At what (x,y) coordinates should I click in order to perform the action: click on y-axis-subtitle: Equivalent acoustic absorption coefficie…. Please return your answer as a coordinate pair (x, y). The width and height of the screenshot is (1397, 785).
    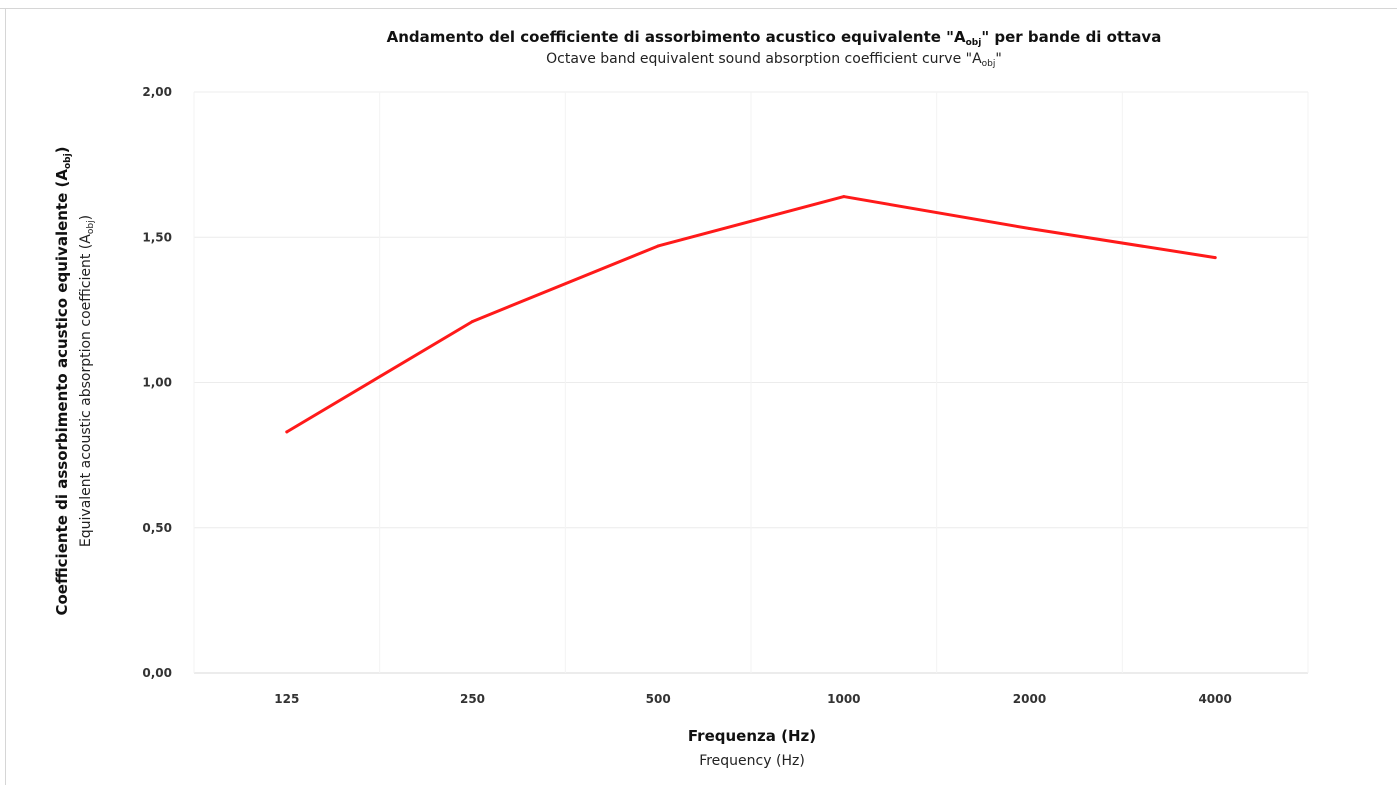
    Looking at the image, I should click on (87, 381).